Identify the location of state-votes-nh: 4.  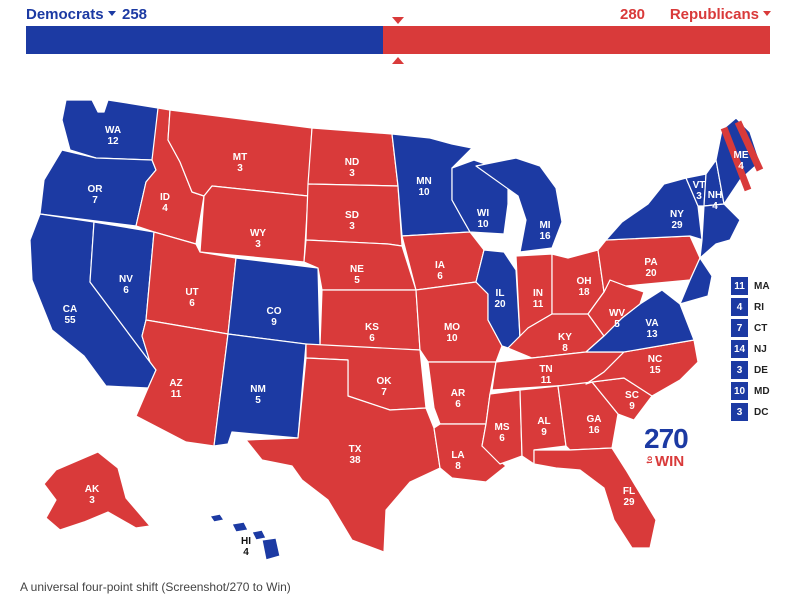
(715, 206).